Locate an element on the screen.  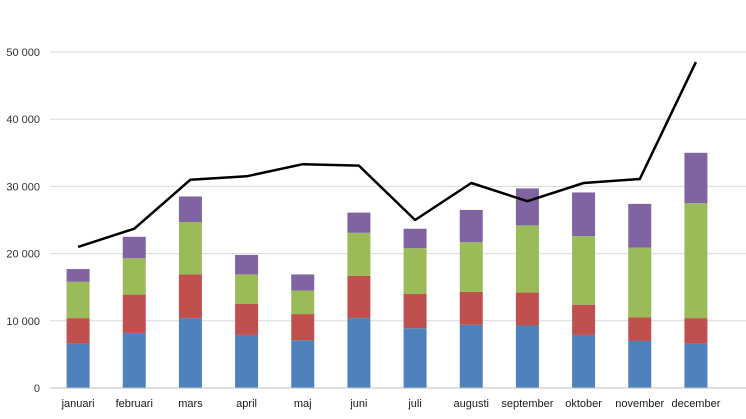
x-category-label: januari is located at coordinates (78, 404).